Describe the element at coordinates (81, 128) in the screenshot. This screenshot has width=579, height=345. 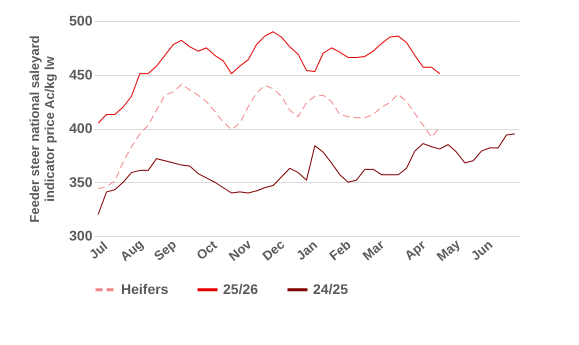
I see `y-tick-label: 400` at that location.